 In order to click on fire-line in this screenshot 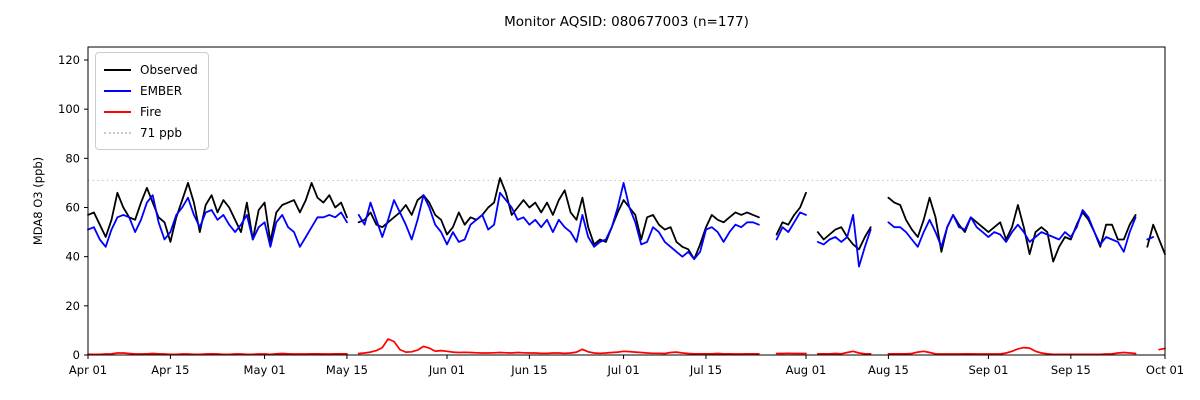, I will do `click(626, 347)`.